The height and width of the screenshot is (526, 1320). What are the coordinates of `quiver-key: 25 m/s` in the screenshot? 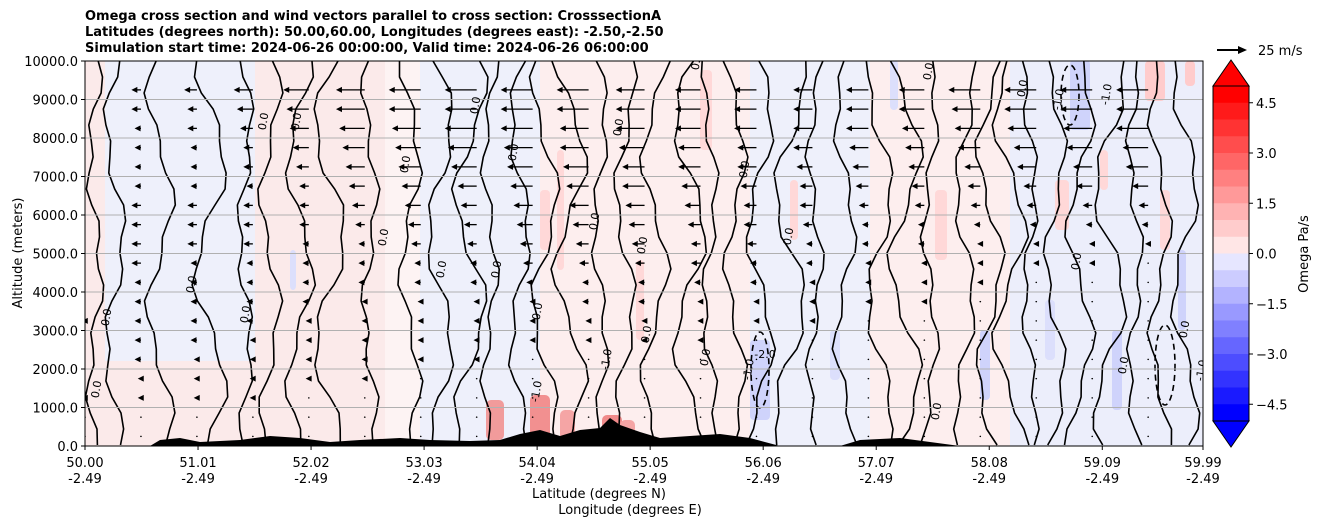 It's located at (1260, 51).